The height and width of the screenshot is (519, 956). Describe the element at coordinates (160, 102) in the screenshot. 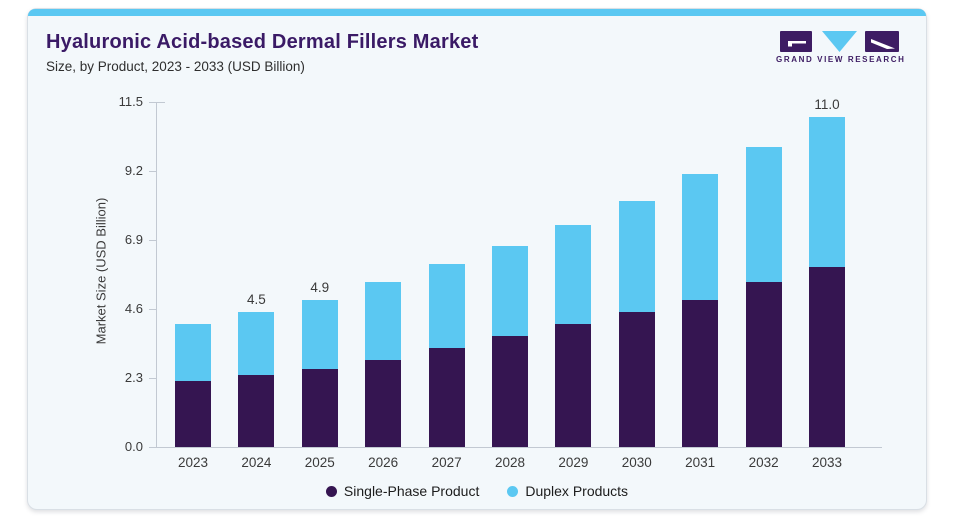

I see `y-axis-top-cap` at that location.